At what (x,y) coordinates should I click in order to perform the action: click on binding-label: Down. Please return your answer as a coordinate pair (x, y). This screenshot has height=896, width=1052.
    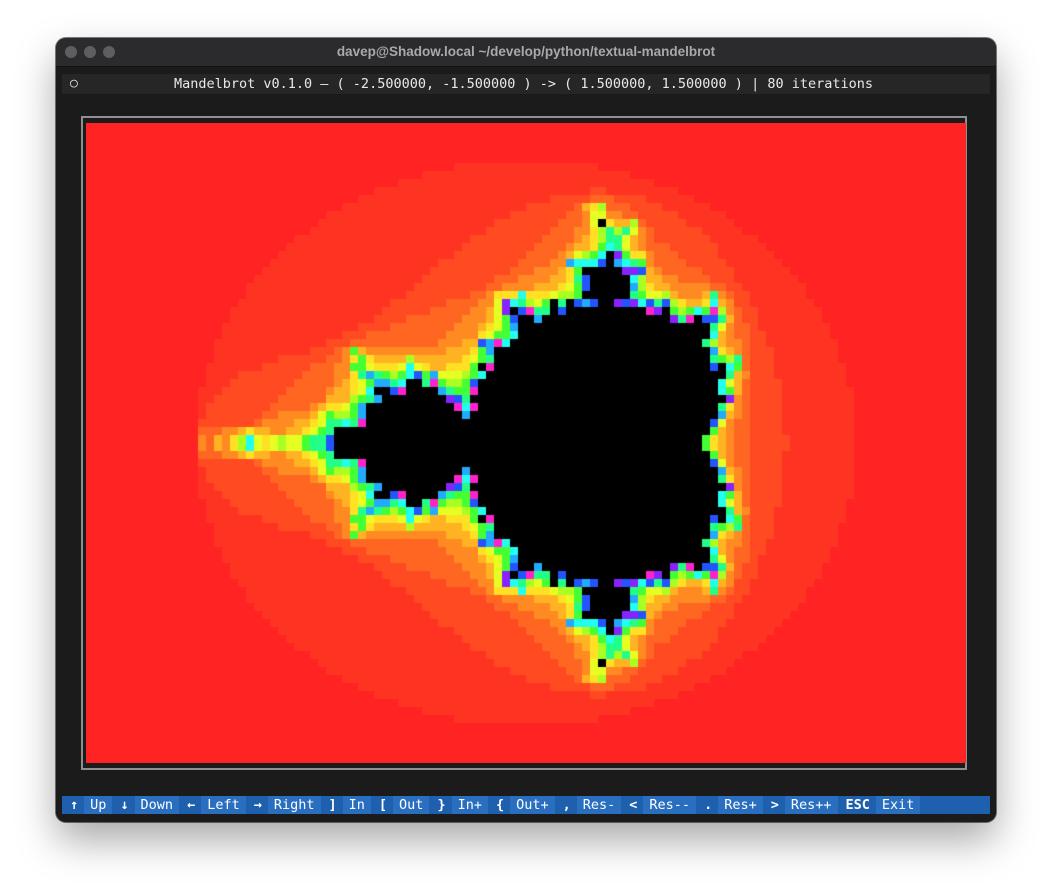
    Looking at the image, I should click on (157, 805).